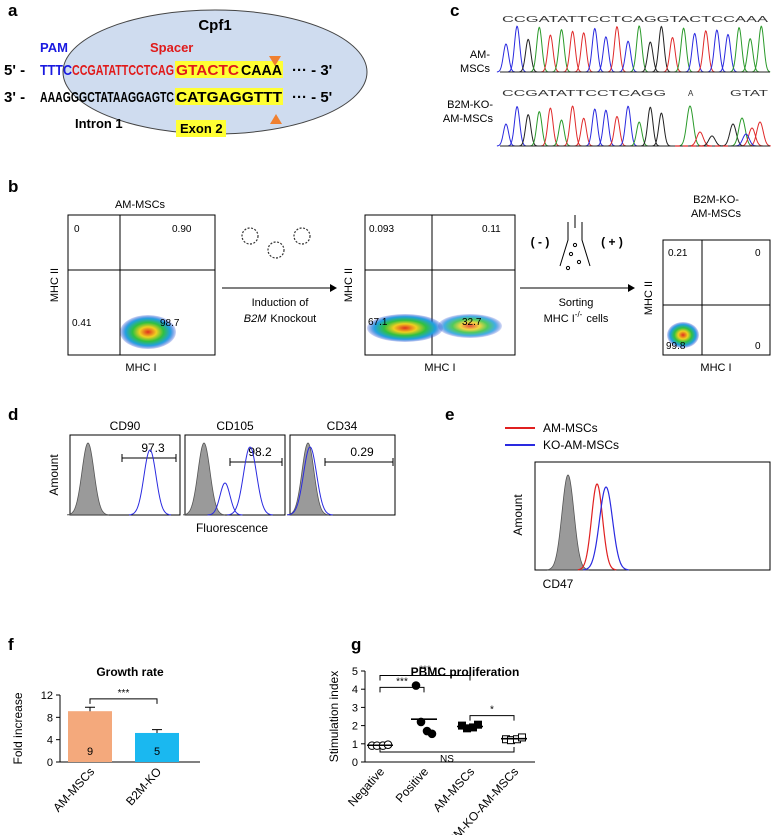  What do you see at coordinates (359, 462) in the screenshot?
I see `gate-bracket` at bounding box center [359, 462].